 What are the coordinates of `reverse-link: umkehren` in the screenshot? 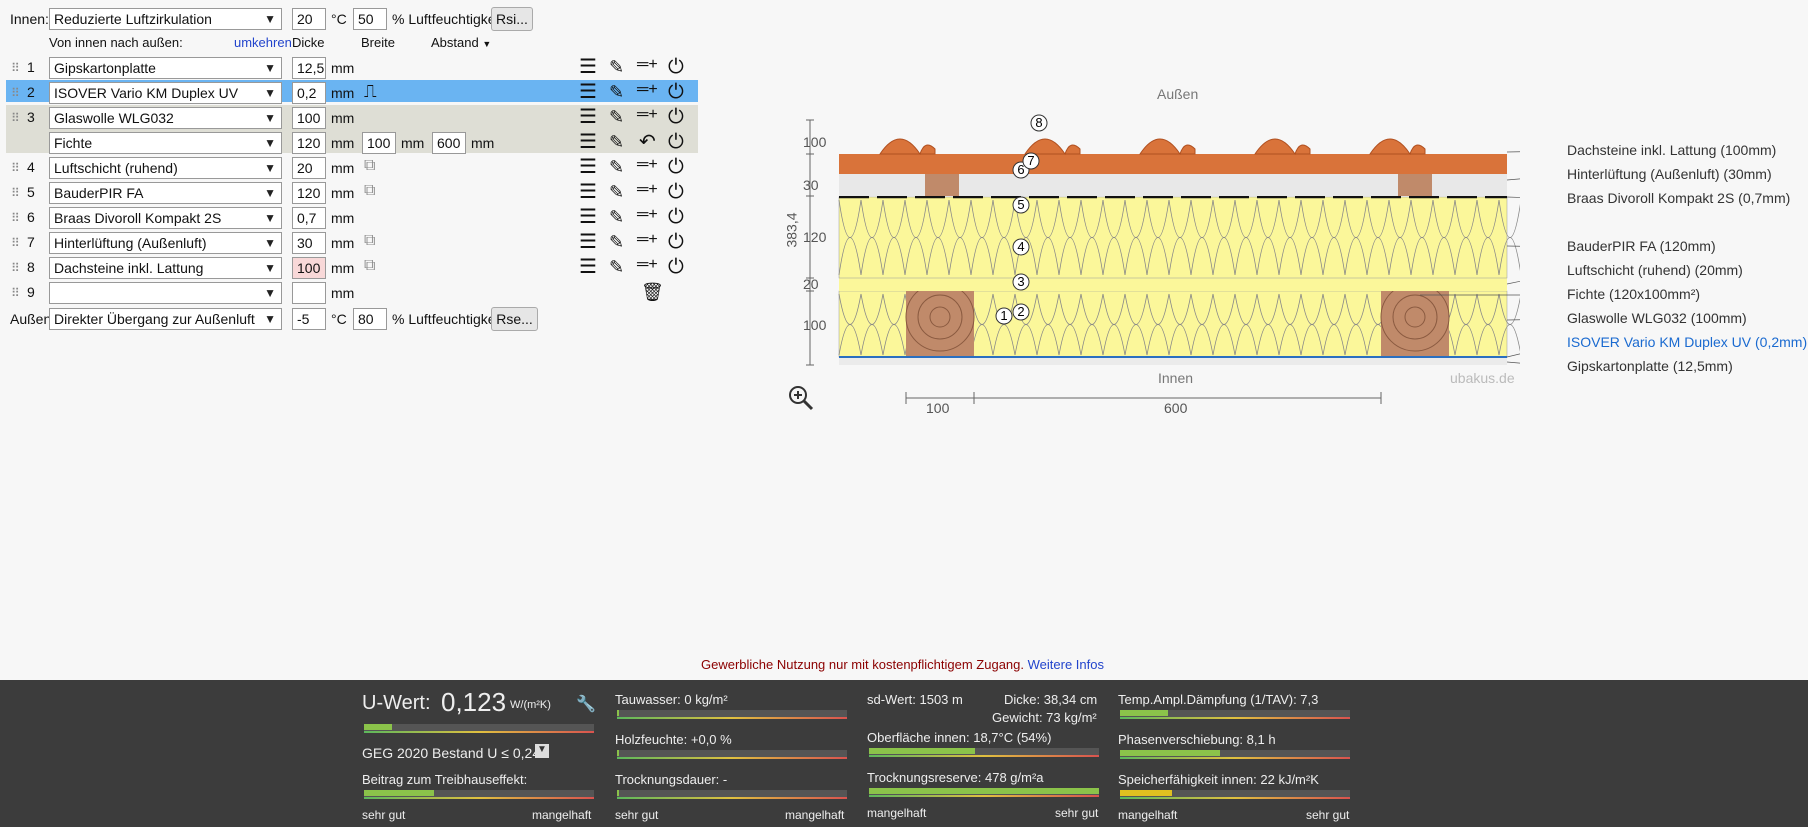 It's located at (263, 42).